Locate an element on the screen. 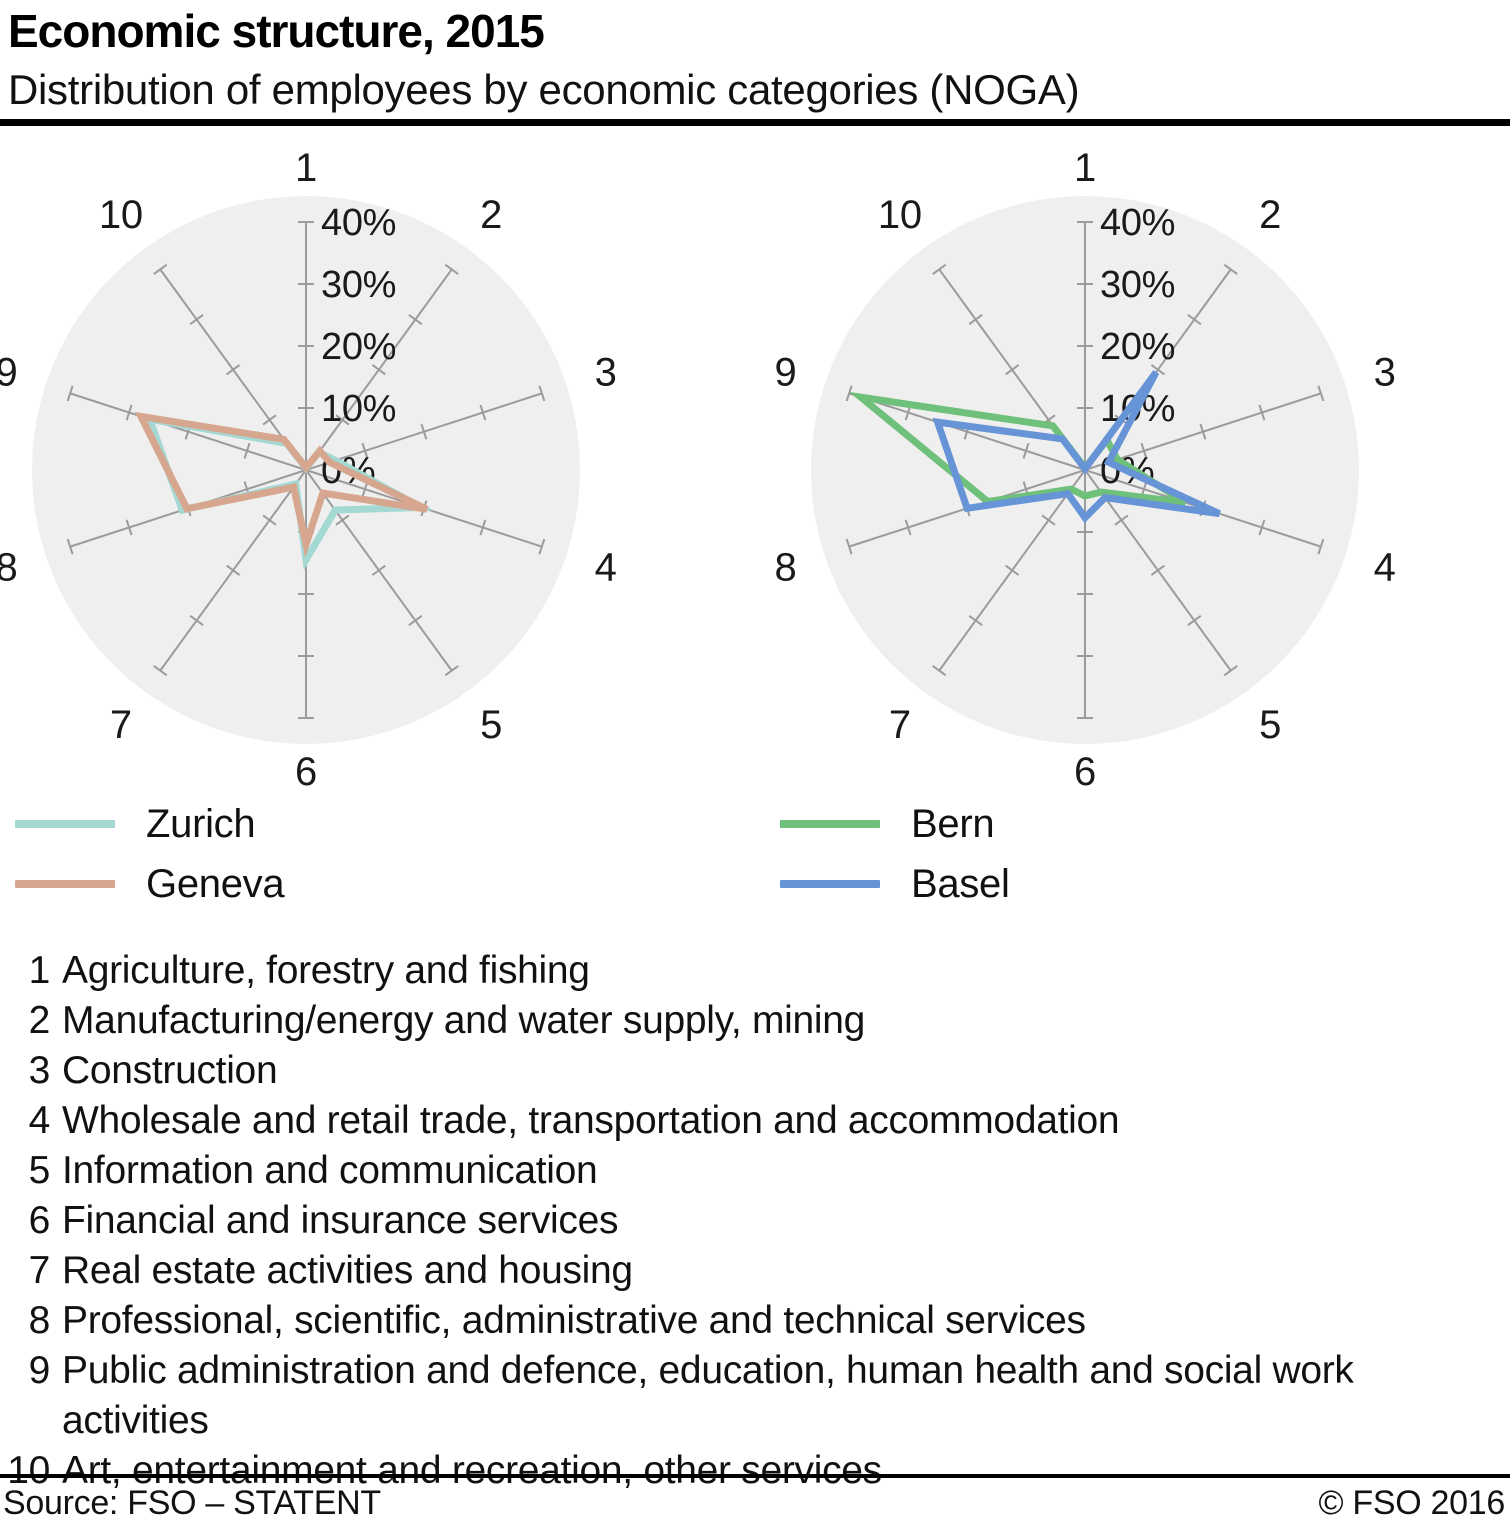 The image size is (1510, 1526). legend-item-zurich: Zurich is located at coordinates (295, 824).